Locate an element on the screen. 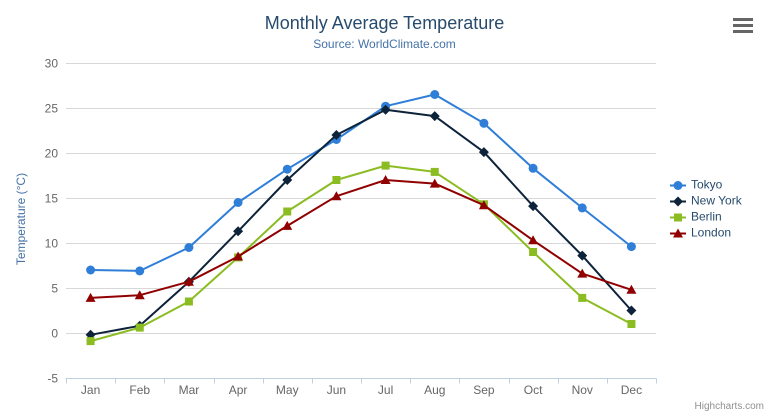 Image resolution: width=769 pixels, height=416 pixels. x-tick-label: Apr is located at coordinates (238, 390).